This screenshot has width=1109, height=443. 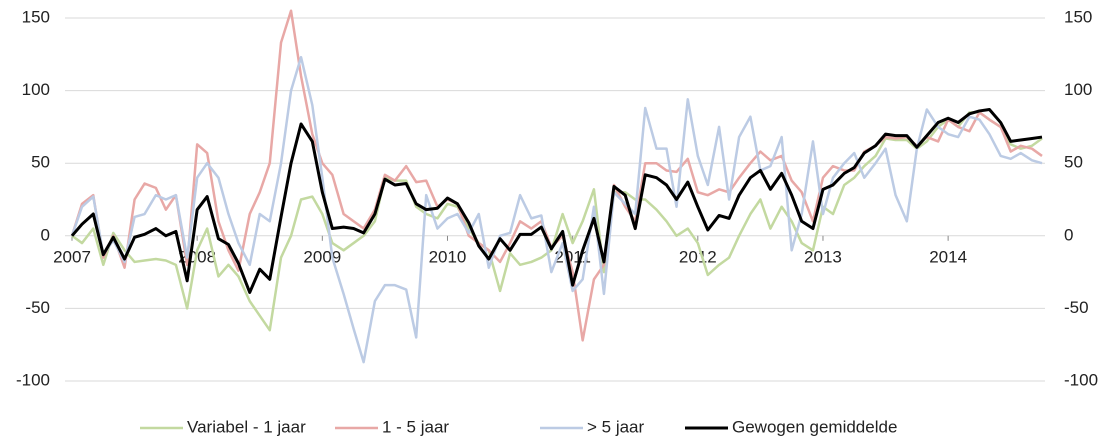 What do you see at coordinates (814, 426) in the screenshot?
I see `legend-label: Gewogen gemiddelde` at bounding box center [814, 426].